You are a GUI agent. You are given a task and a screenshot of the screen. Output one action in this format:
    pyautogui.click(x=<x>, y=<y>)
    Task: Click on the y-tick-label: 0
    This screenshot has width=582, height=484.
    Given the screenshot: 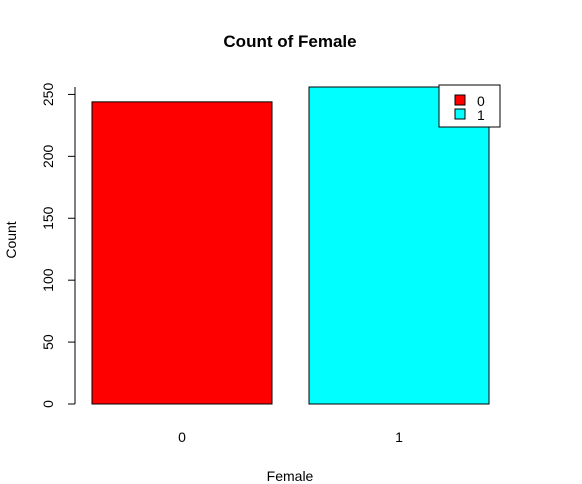 What is the action you would take?
    pyautogui.click(x=48, y=404)
    